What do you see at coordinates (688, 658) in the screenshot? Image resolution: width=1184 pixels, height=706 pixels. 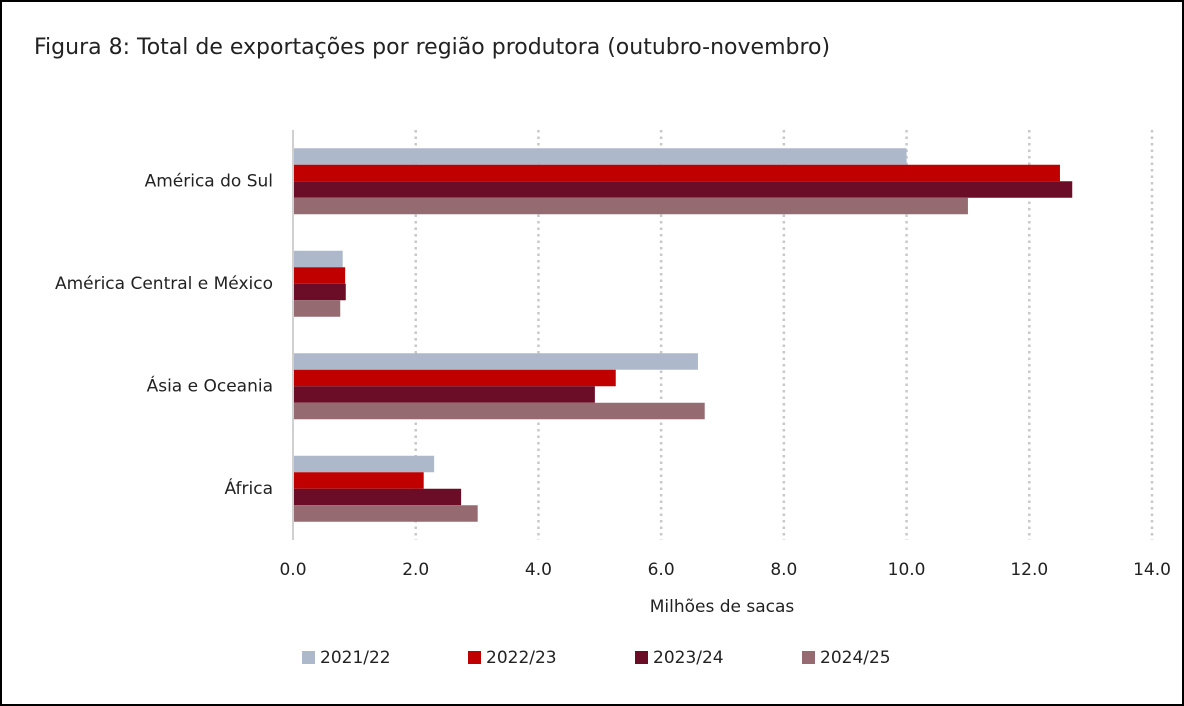 I see `legend-label: 2023/24` at bounding box center [688, 658].